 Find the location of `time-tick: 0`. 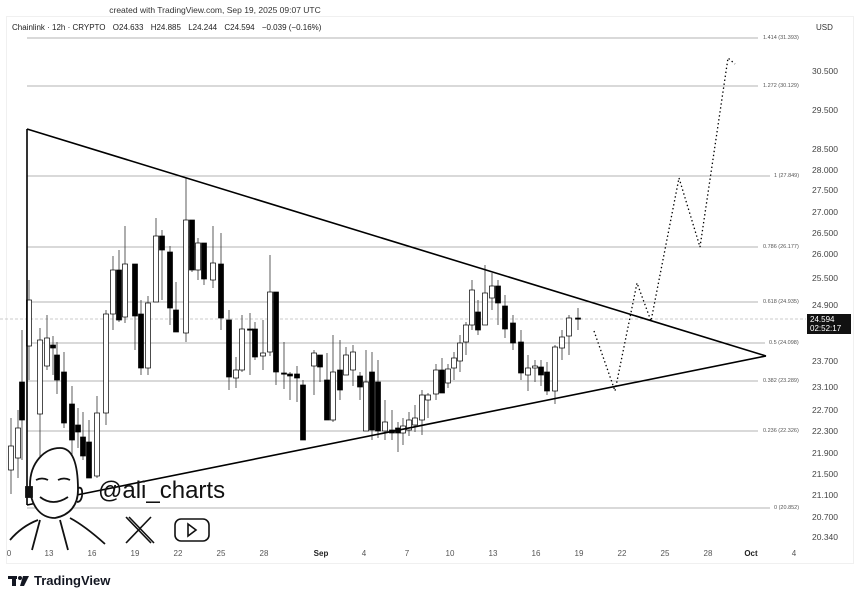

time-tick: 0 is located at coordinates (9, 553).